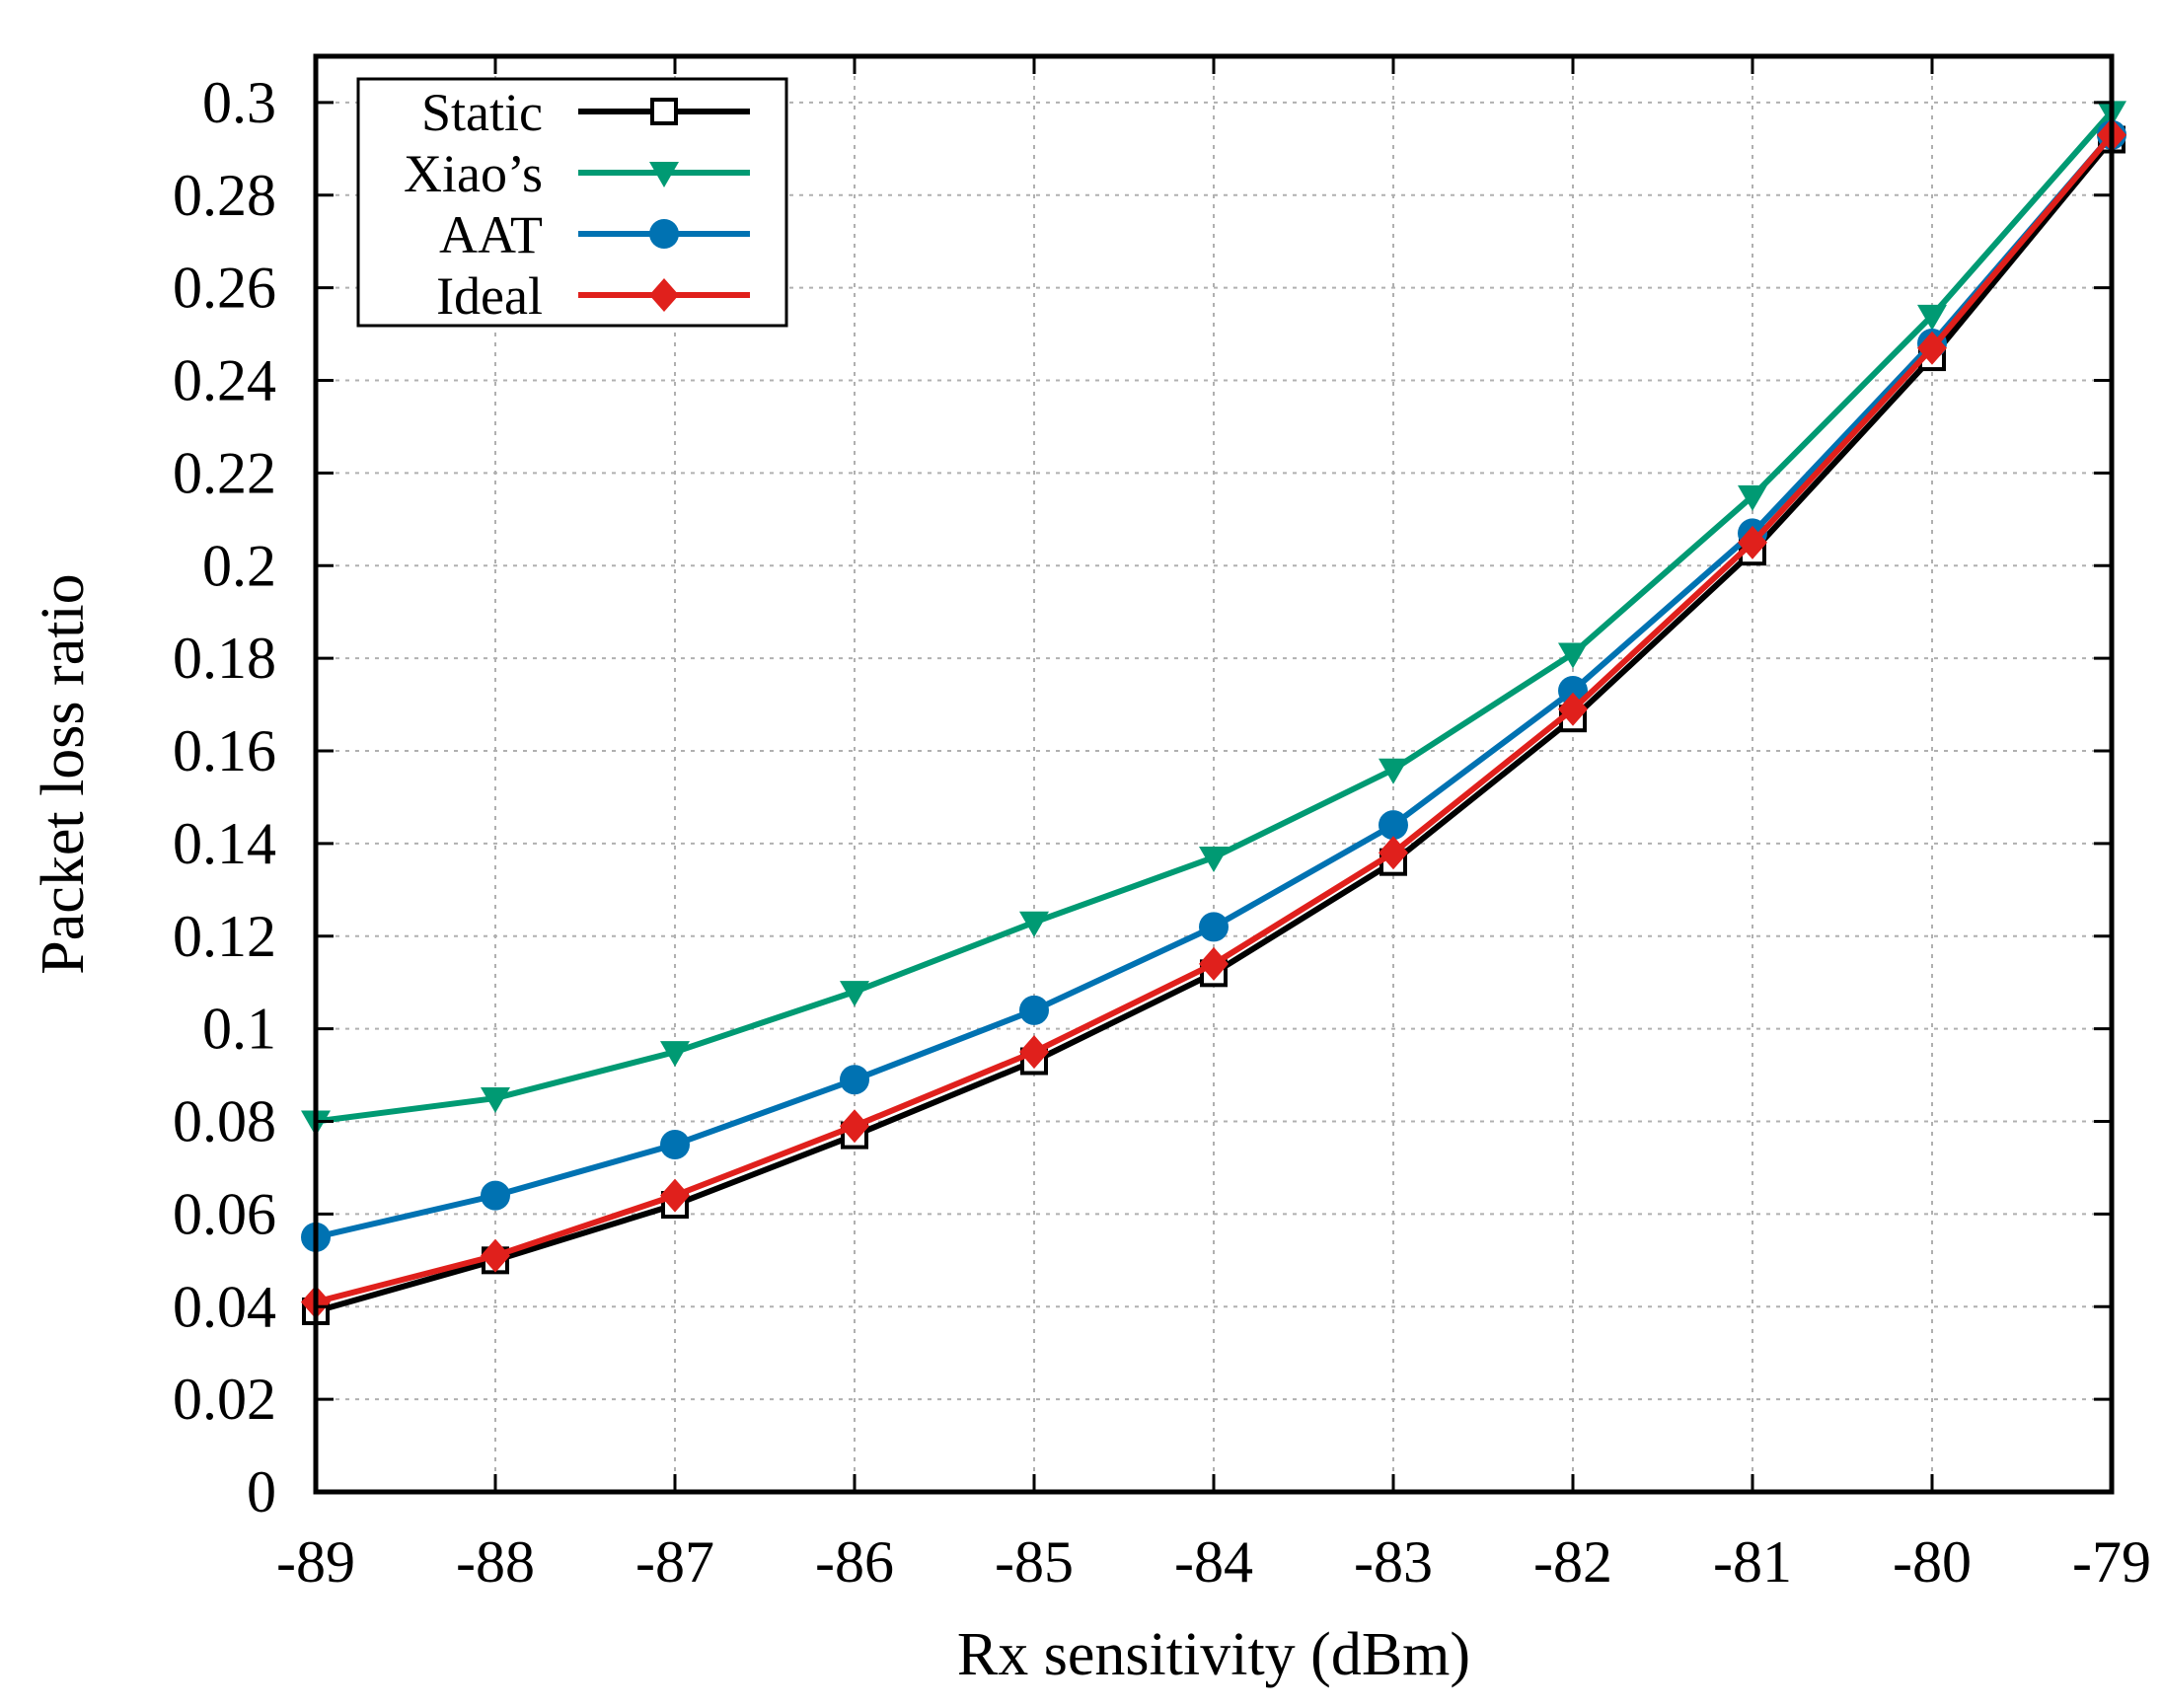 The image size is (2162, 1708). Describe the element at coordinates (64, 773) in the screenshot. I see `y-axis-label: Packet loss ratio` at that location.